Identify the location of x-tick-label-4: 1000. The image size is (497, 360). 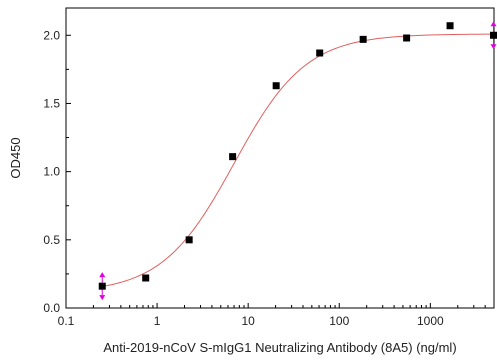
(430, 321).